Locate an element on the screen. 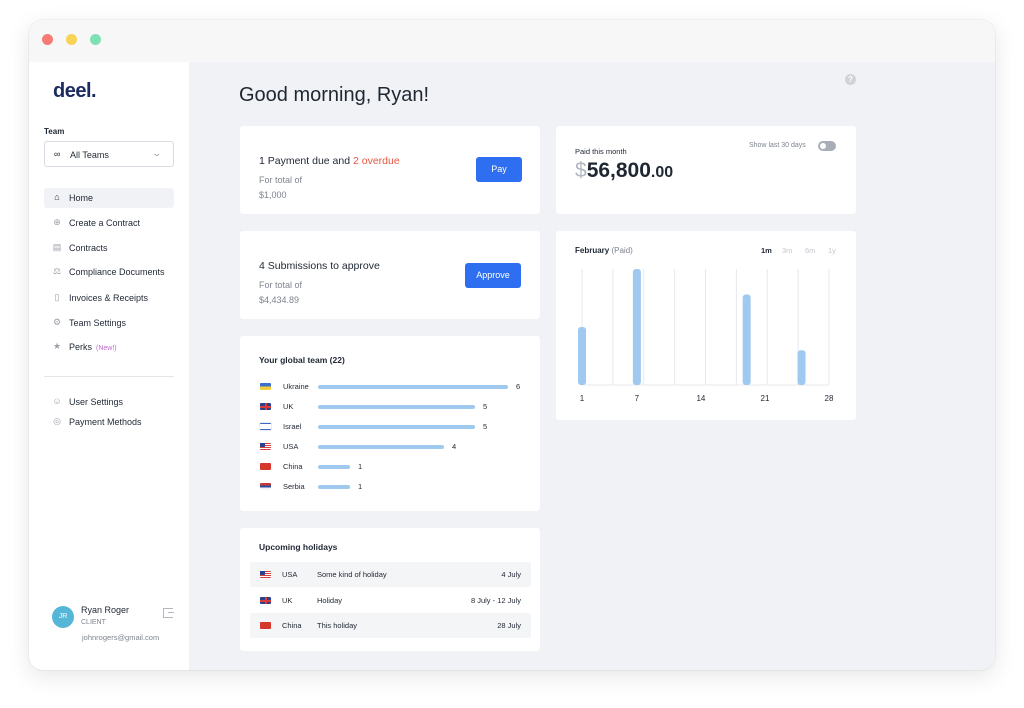 The width and height of the screenshot is (1024, 708). amount-whole: 56,800 is located at coordinates (618, 170).